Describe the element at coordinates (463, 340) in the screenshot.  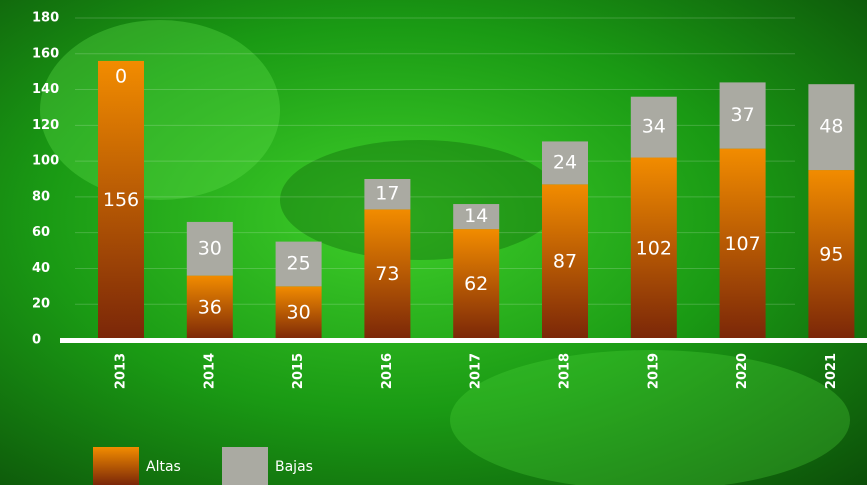
I see `x-axis` at that location.